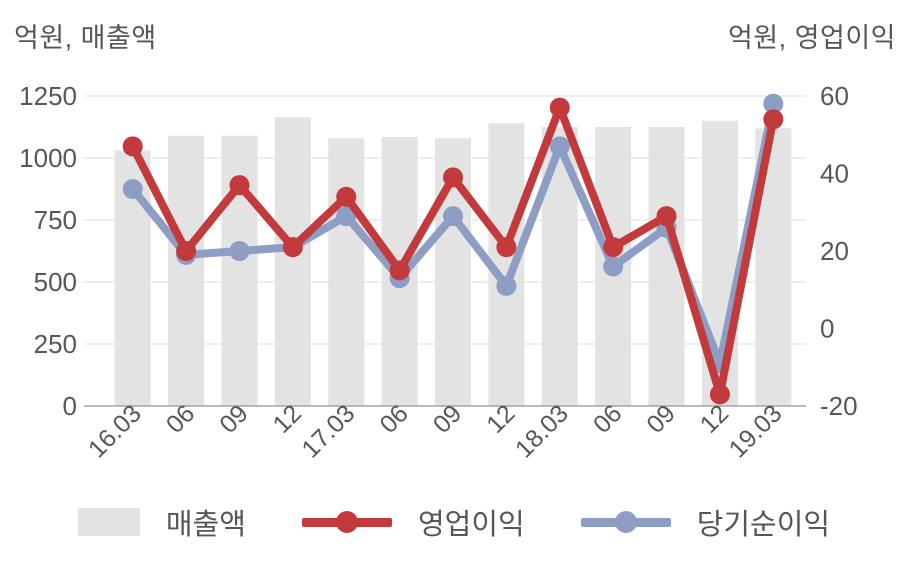  I want to click on legend: 매출액 영업이익 당기순이익, so click(454, 522).